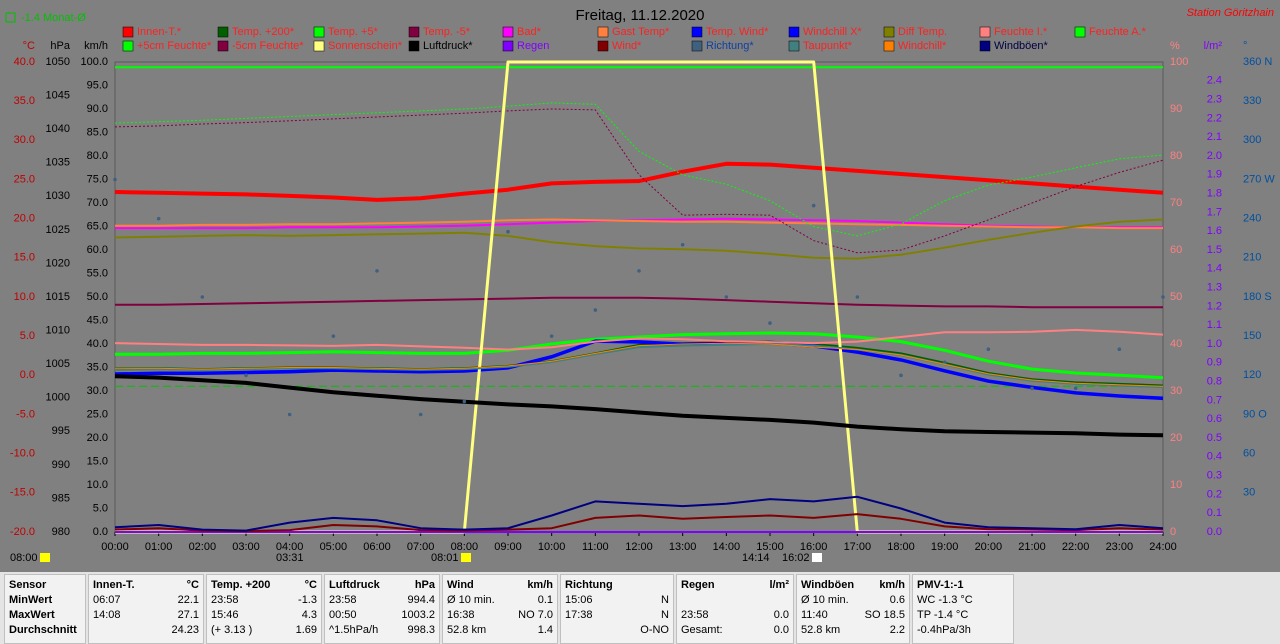 This screenshot has width=1280, height=644. Describe the element at coordinates (1076, 547) in the screenshot. I see `x-tick-label: 22:00` at that location.